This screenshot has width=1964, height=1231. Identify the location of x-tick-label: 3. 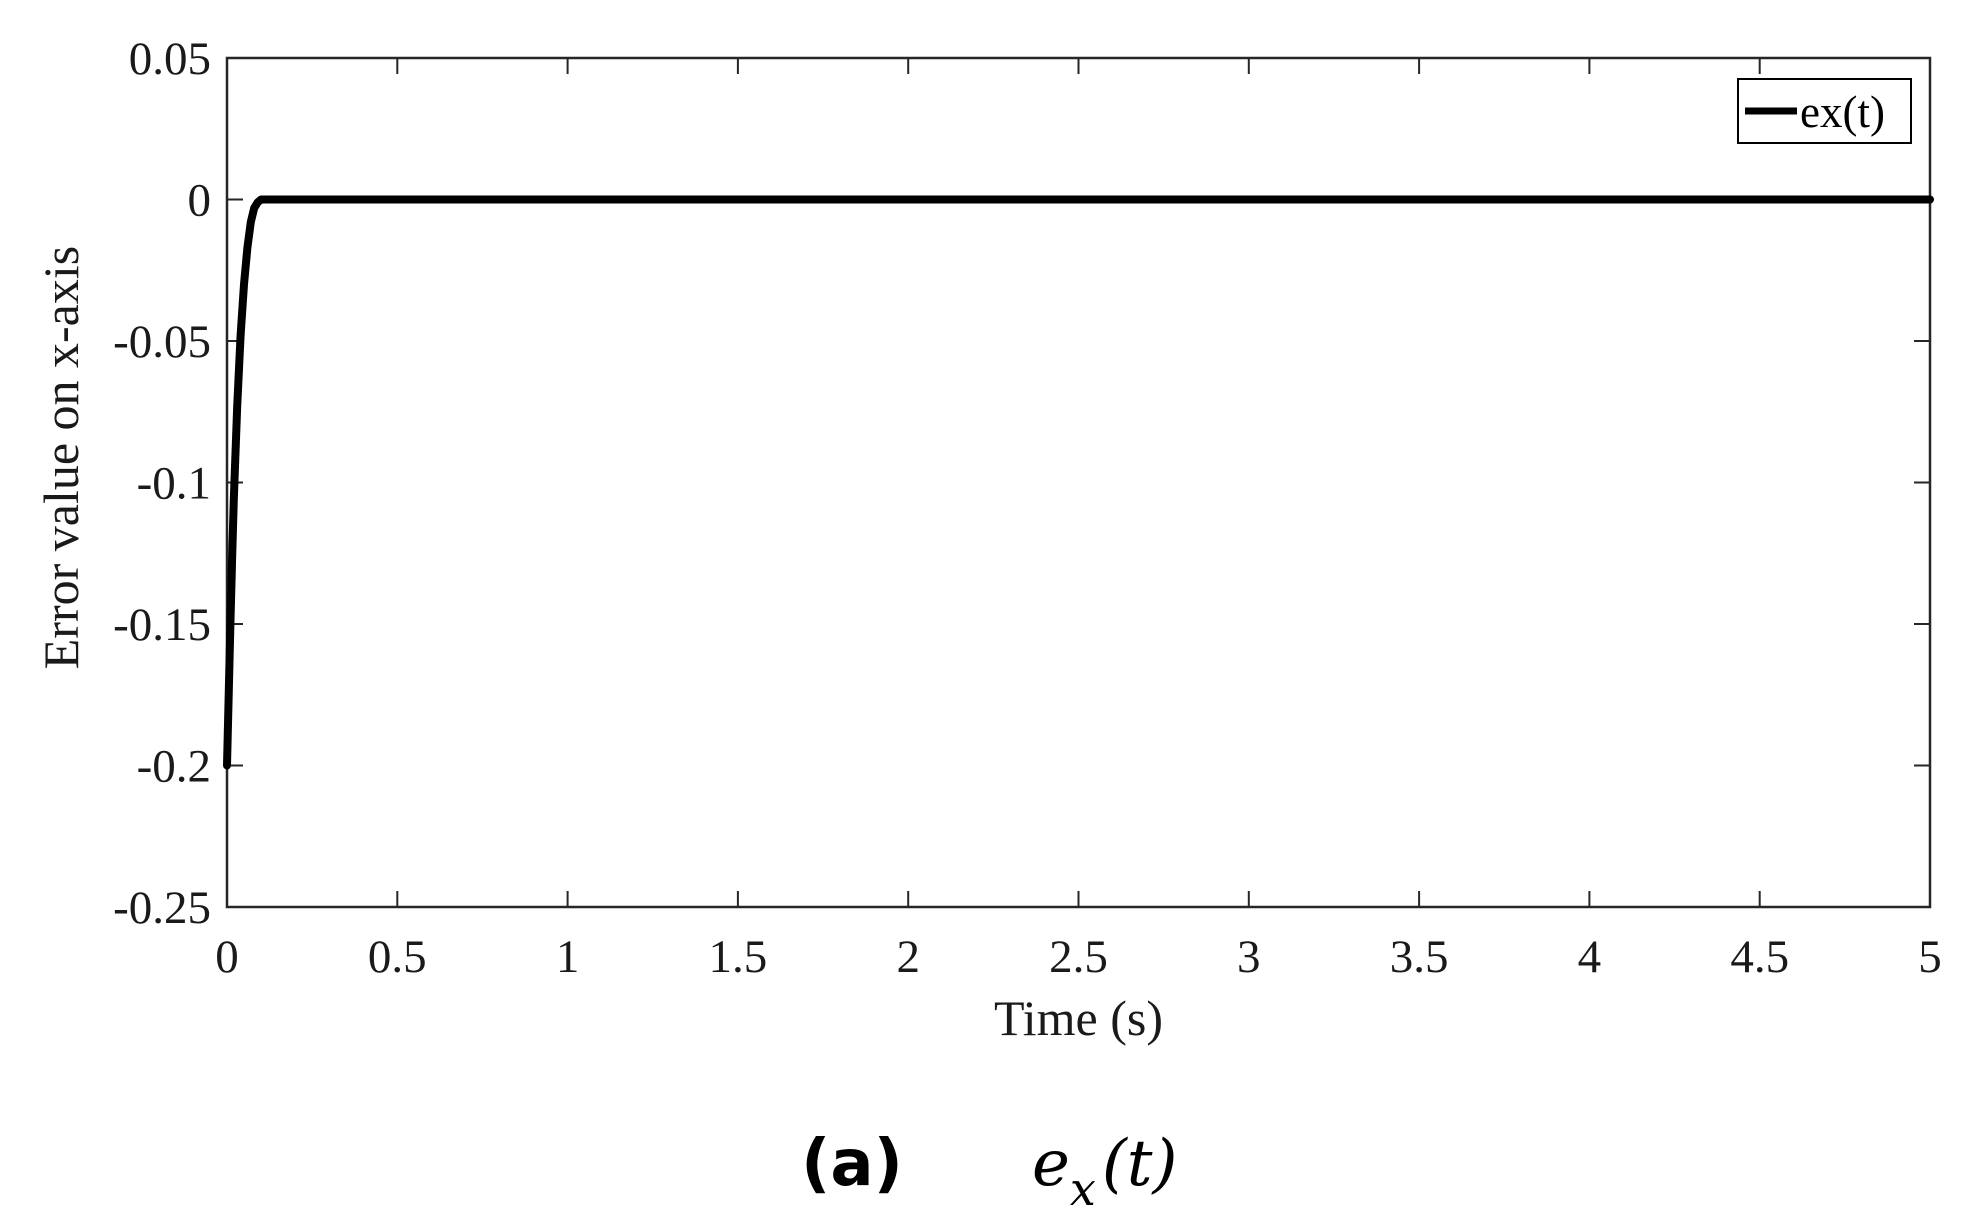
(1249, 957).